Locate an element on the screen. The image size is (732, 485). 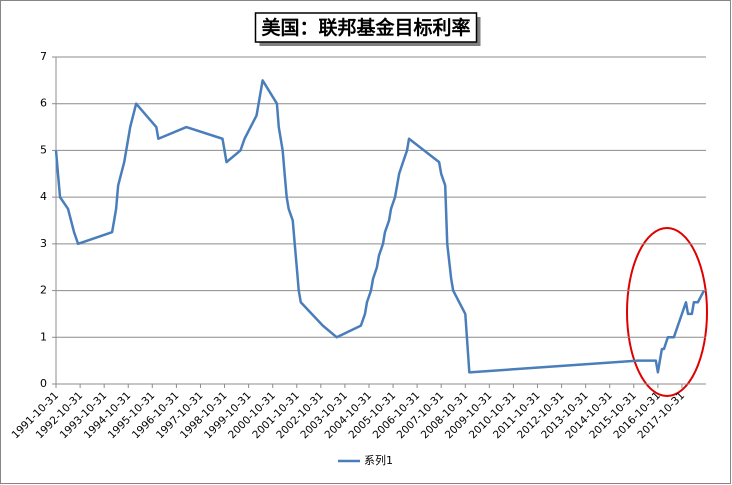
y-tick-label: 7 is located at coordinates (43, 56).